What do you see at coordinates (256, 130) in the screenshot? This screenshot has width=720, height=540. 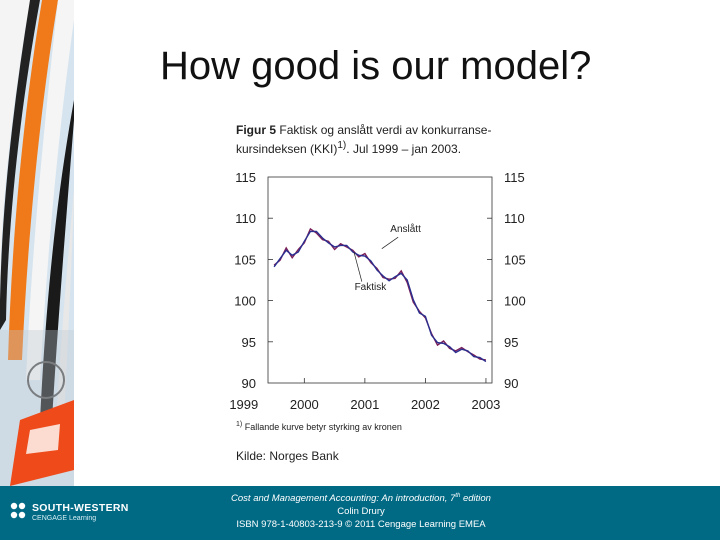 I see `figure-label: Figur 5` at bounding box center [256, 130].